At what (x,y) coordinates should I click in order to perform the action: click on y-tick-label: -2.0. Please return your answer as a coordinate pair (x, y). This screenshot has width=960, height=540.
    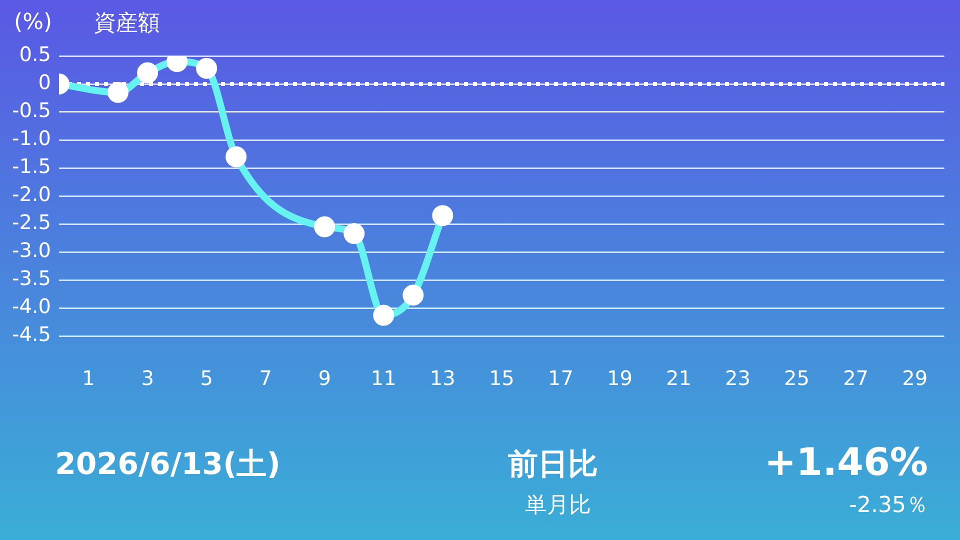
    Looking at the image, I should click on (32, 194).